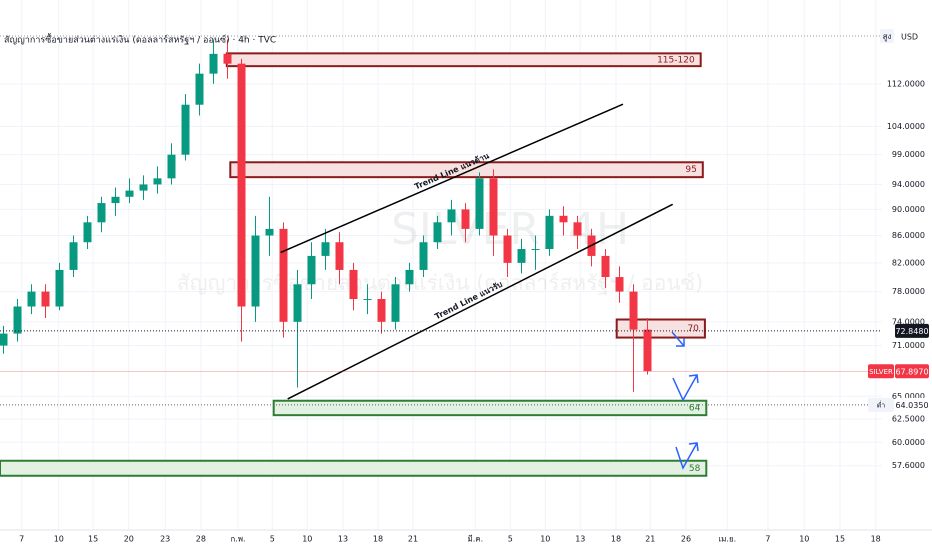 Image resolution: width=932 pixels, height=550 pixels. What do you see at coordinates (908, 465) in the screenshot?
I see `y-tick-label: 57.6000` at bounding box center [908, 465].